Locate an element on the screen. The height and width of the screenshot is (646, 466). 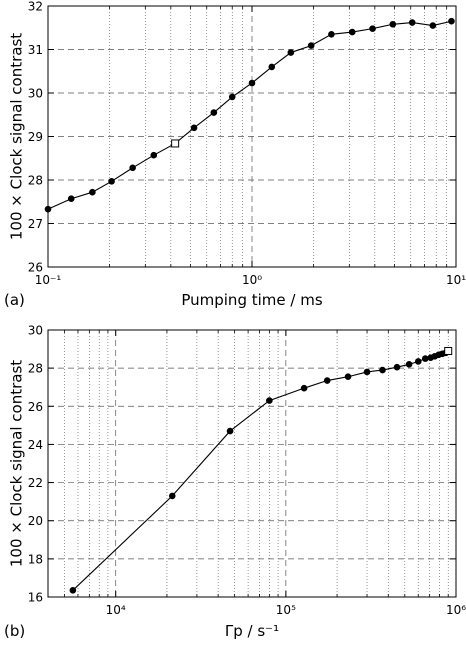
y-tick-label: 29 is located at coordinates (35, 137).